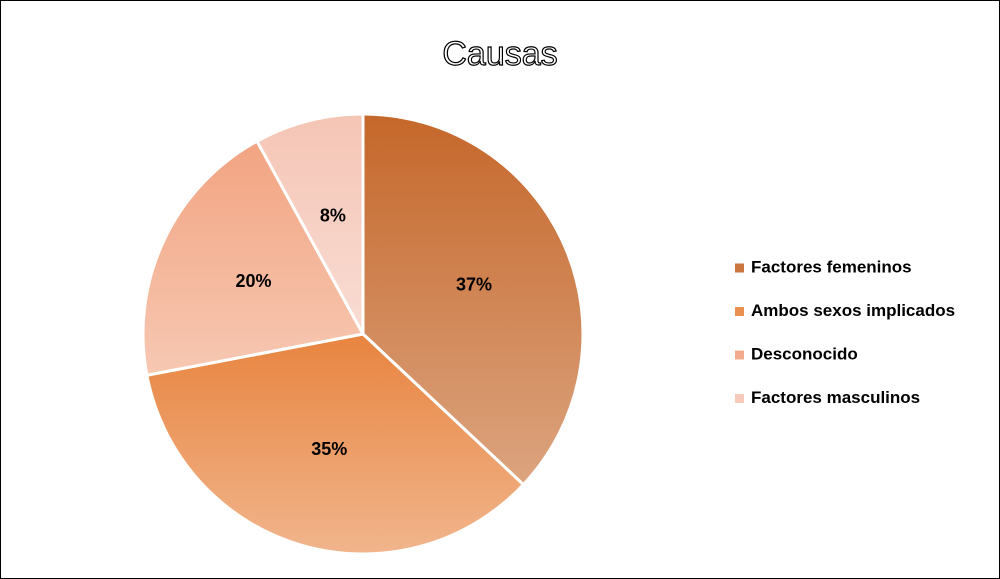 This screenshot has height=579, width=1000. I want to click on legend-label: Ambos sexos implicados, so click(853, 310).